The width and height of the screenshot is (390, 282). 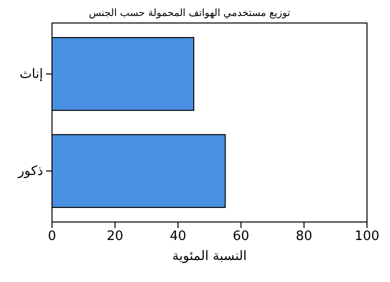 What do you see at coordinates (209, 256) in the screenshot?
I see `x-axis-title: النسبة المئوية` at bounding box center [209, 256].